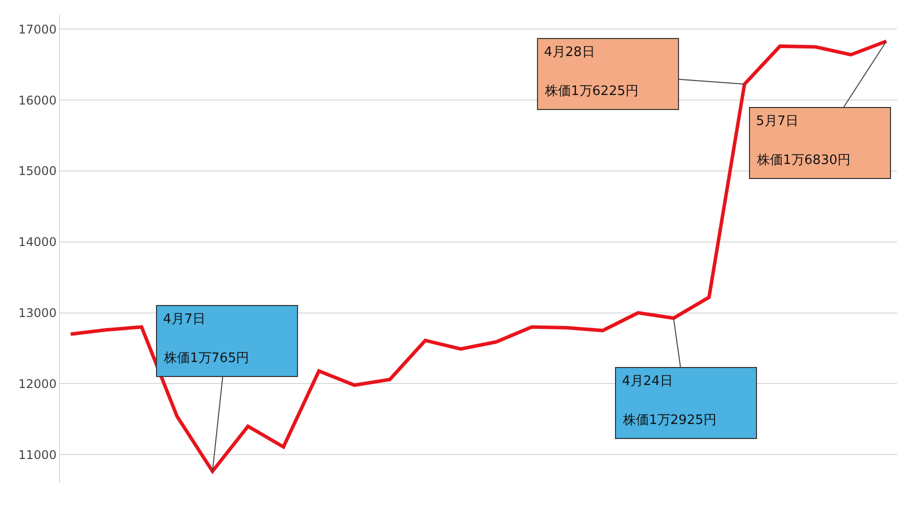  What do you see at coordinates (37, 313) in the screenshot?
I see `y-tick-label: 13000` at bounding box center [37, 313].